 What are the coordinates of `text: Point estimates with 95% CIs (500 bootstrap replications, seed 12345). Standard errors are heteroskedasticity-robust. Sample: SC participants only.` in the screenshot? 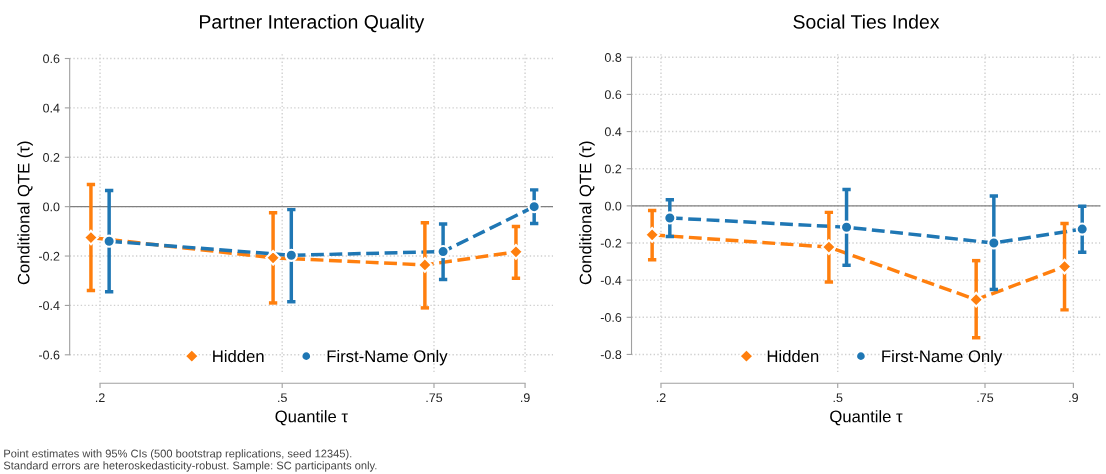 It's located at (190, 460).